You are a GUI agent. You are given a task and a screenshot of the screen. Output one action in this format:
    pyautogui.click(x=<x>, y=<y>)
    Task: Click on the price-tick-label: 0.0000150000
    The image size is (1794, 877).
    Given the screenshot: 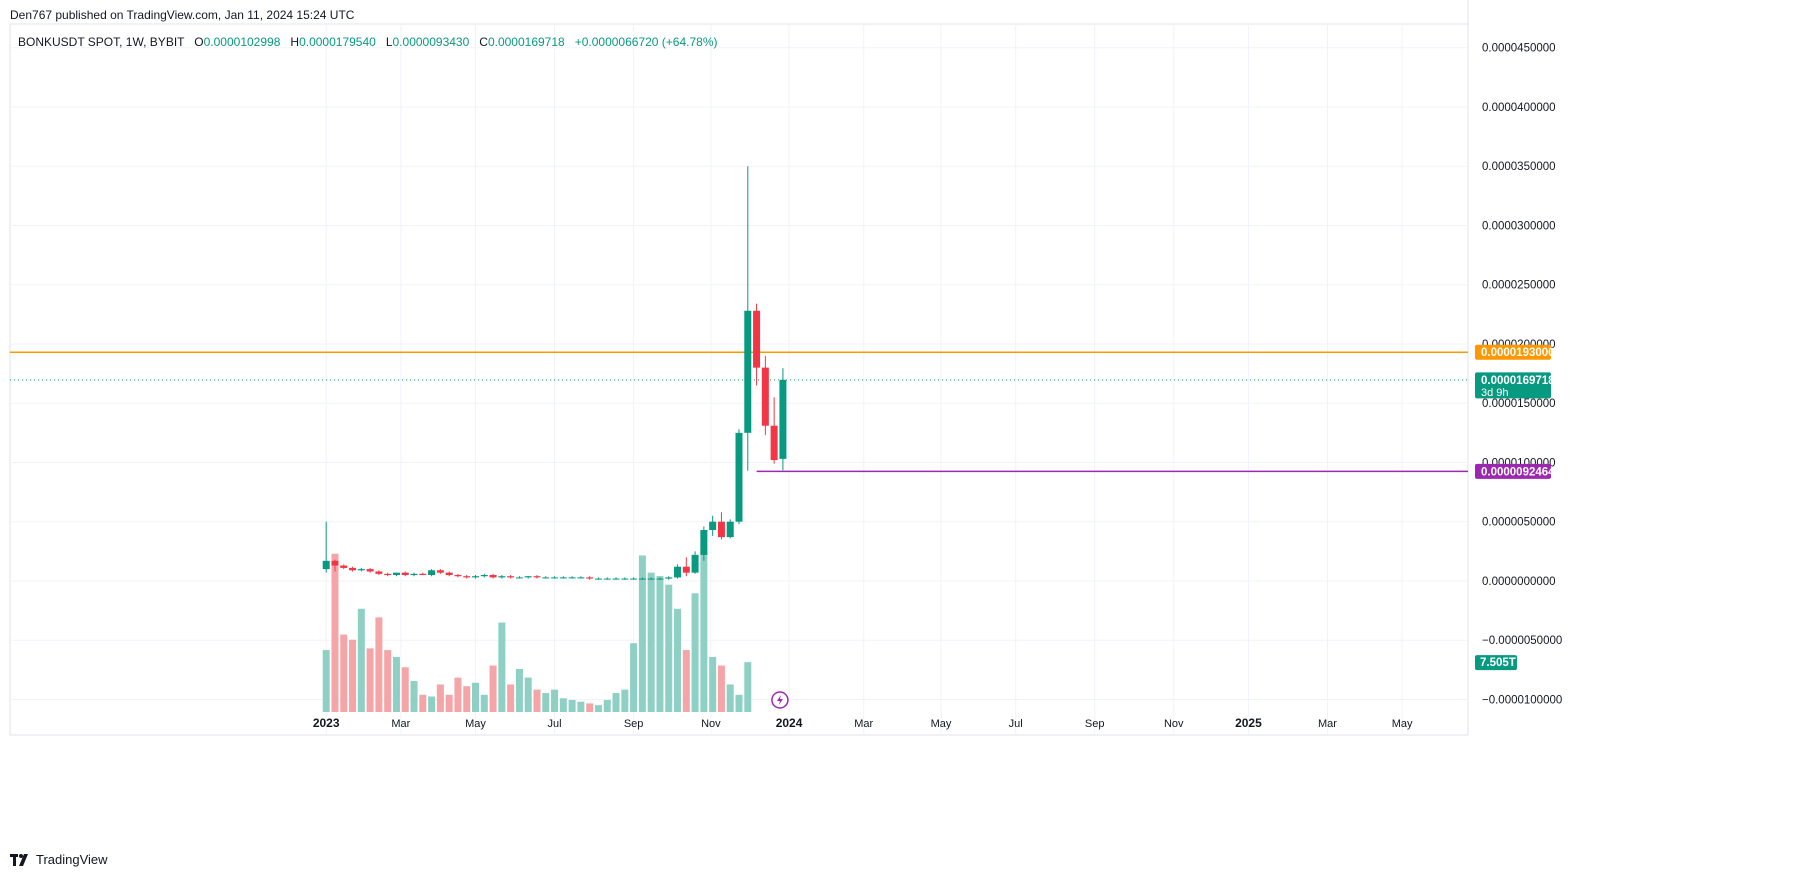 What is the action you would take?
    pyautogui.click(x=1519, y=404)
    